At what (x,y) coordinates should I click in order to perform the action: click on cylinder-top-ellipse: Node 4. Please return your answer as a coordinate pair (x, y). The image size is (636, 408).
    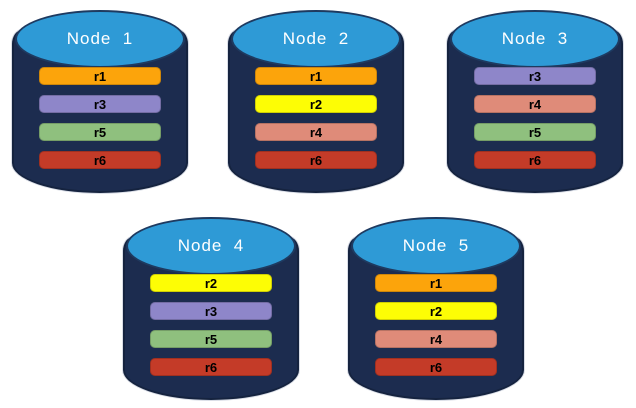
    Looking at the image, I should click on (211, 246).